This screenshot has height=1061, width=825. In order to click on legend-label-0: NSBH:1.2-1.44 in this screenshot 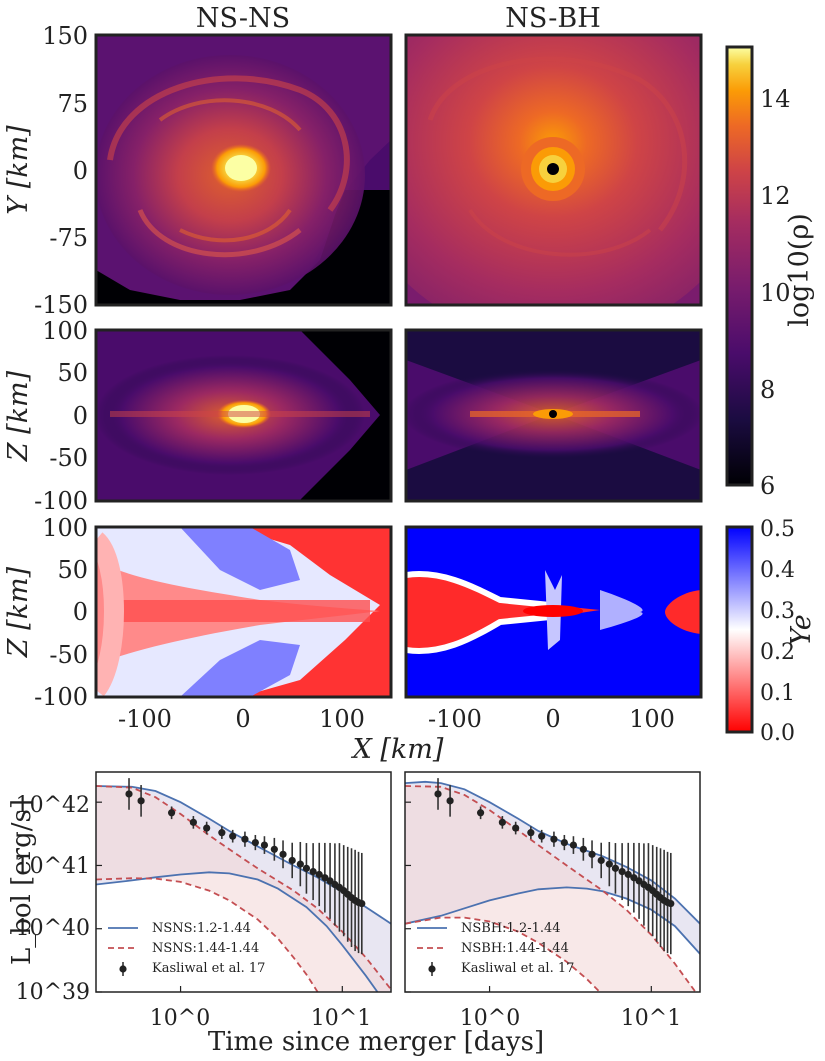, I will do `click(511, 928)`.